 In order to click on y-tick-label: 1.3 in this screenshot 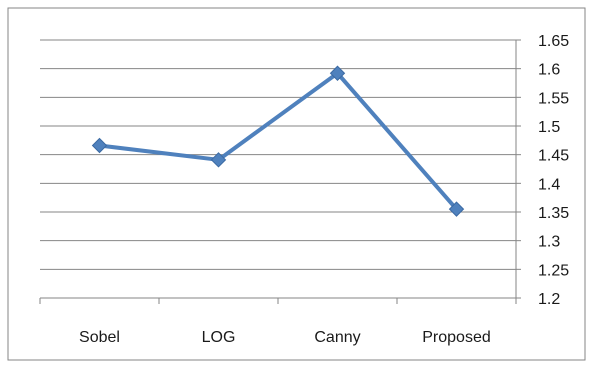, I will do `click(549, 242)`.